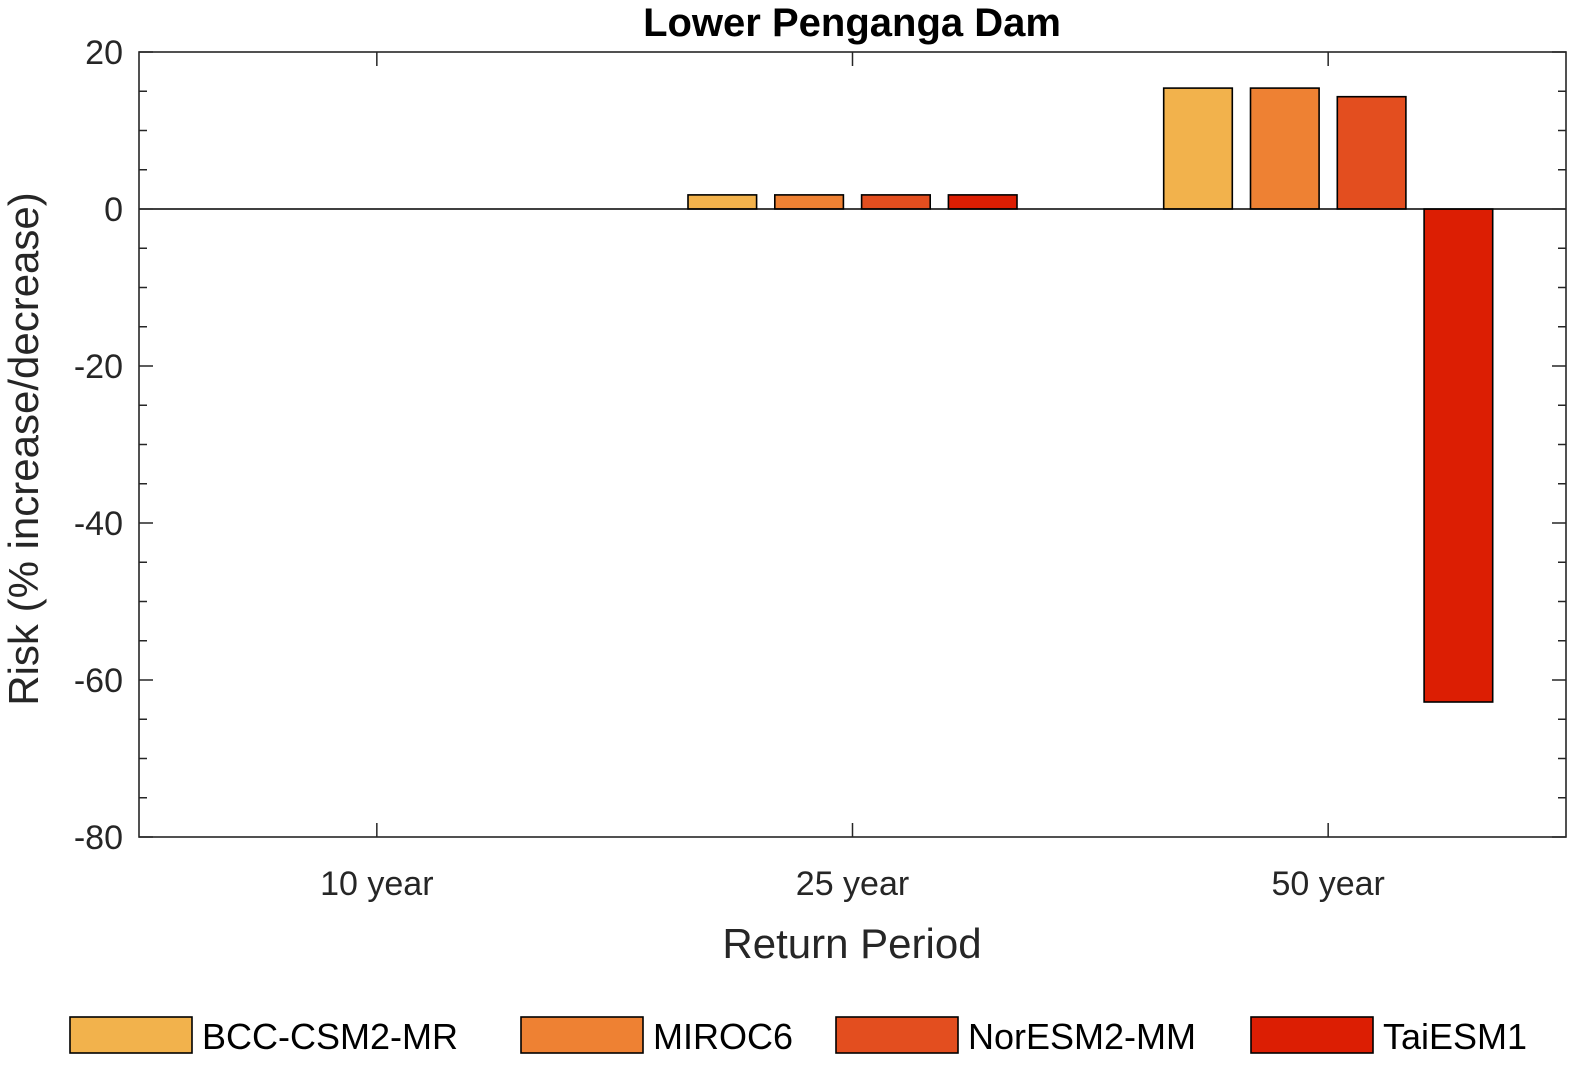 The width and height of the screenshot is (1596, 1077). Describe the element at coordinates (1198, 148) in the screenshot. I see `bar-bcc-csm2-mr-50-year` at that location.